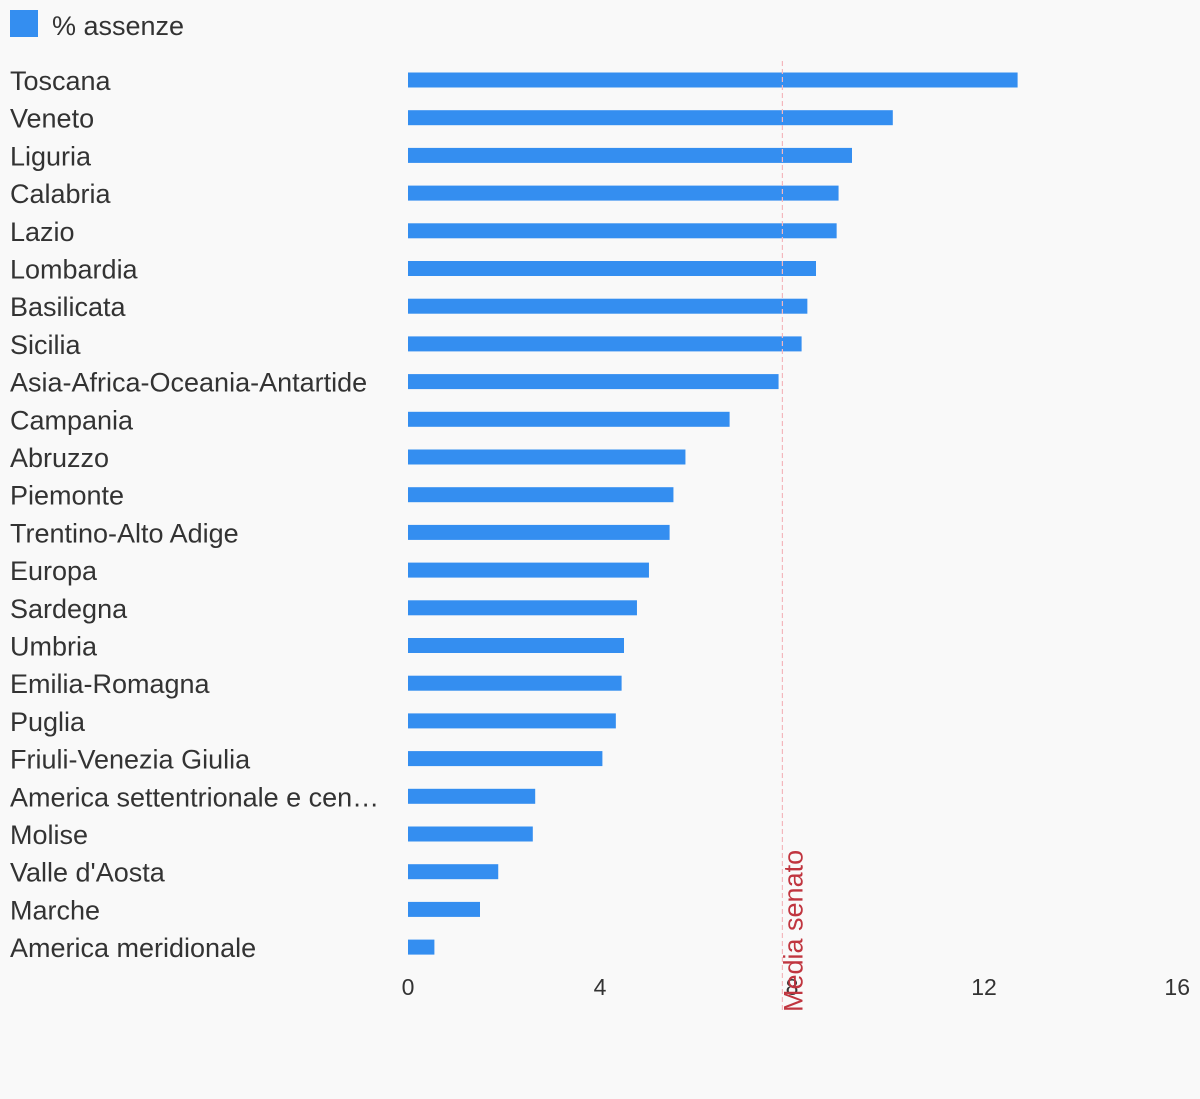  I want to click on x-tick-label: 0, so click(408, 987).